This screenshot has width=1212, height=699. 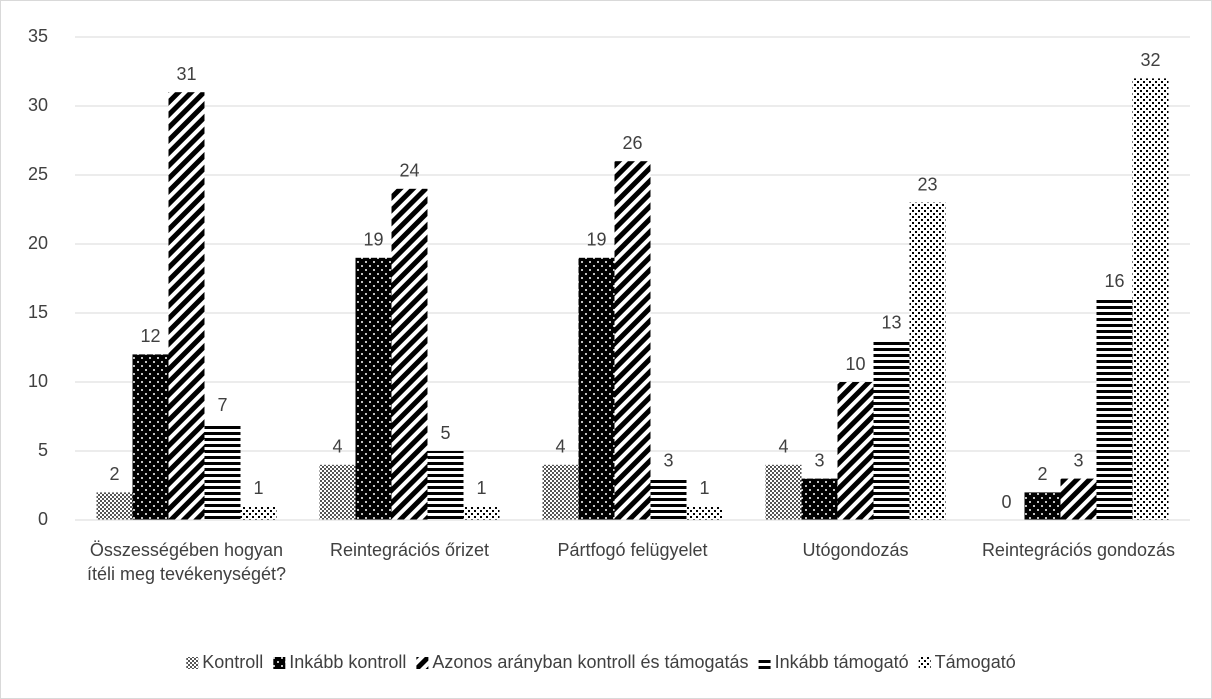 What do you see at coordinates (38, 243) in the screenshot?
I see `y-tick-label: 20` at bounding box center [38, 243].